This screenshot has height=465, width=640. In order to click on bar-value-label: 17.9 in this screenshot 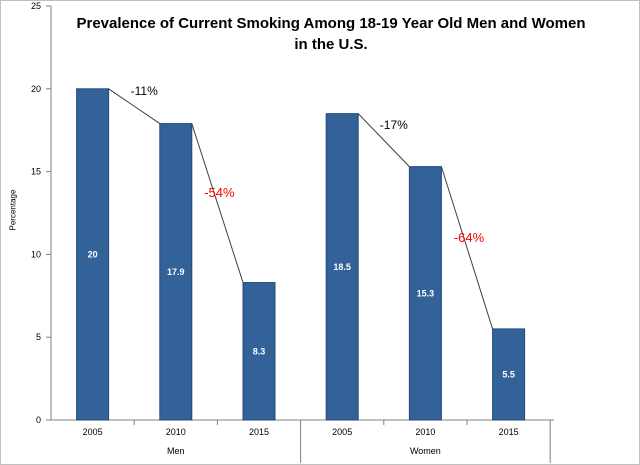, I will do `click(176, 272)`.